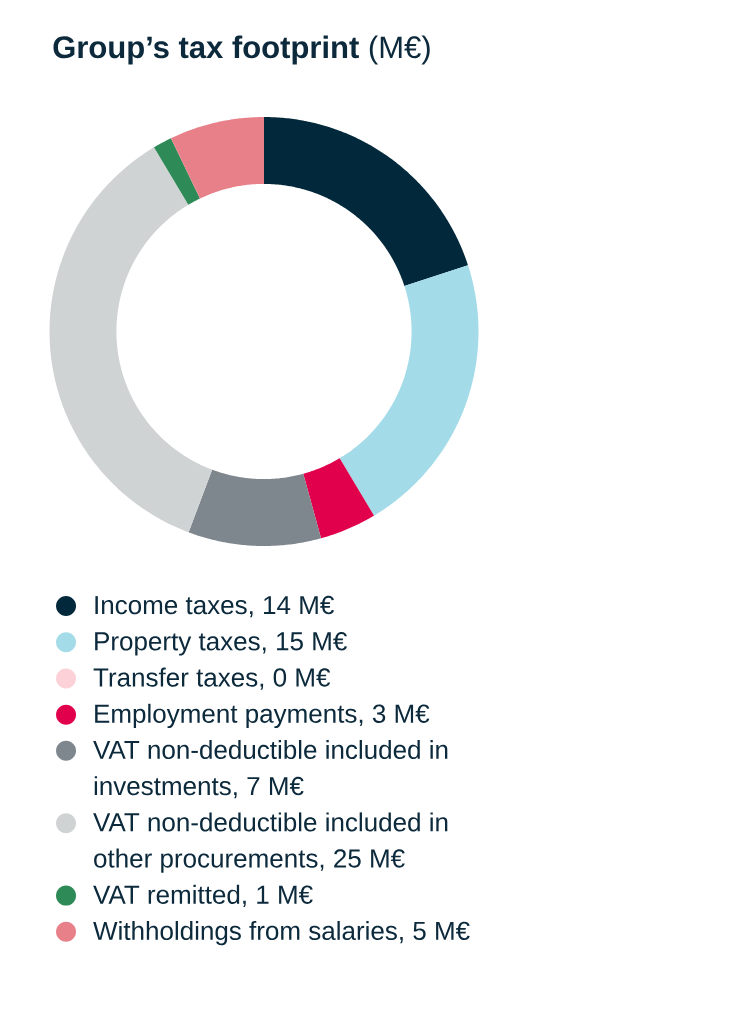 The width and height of the screenshot is (738, 1021). What do you see at coordinates (203, 895) in the screenshot?
I see `legend-label: VAT remitted, 1 M€` at bounding box center [203, 895].